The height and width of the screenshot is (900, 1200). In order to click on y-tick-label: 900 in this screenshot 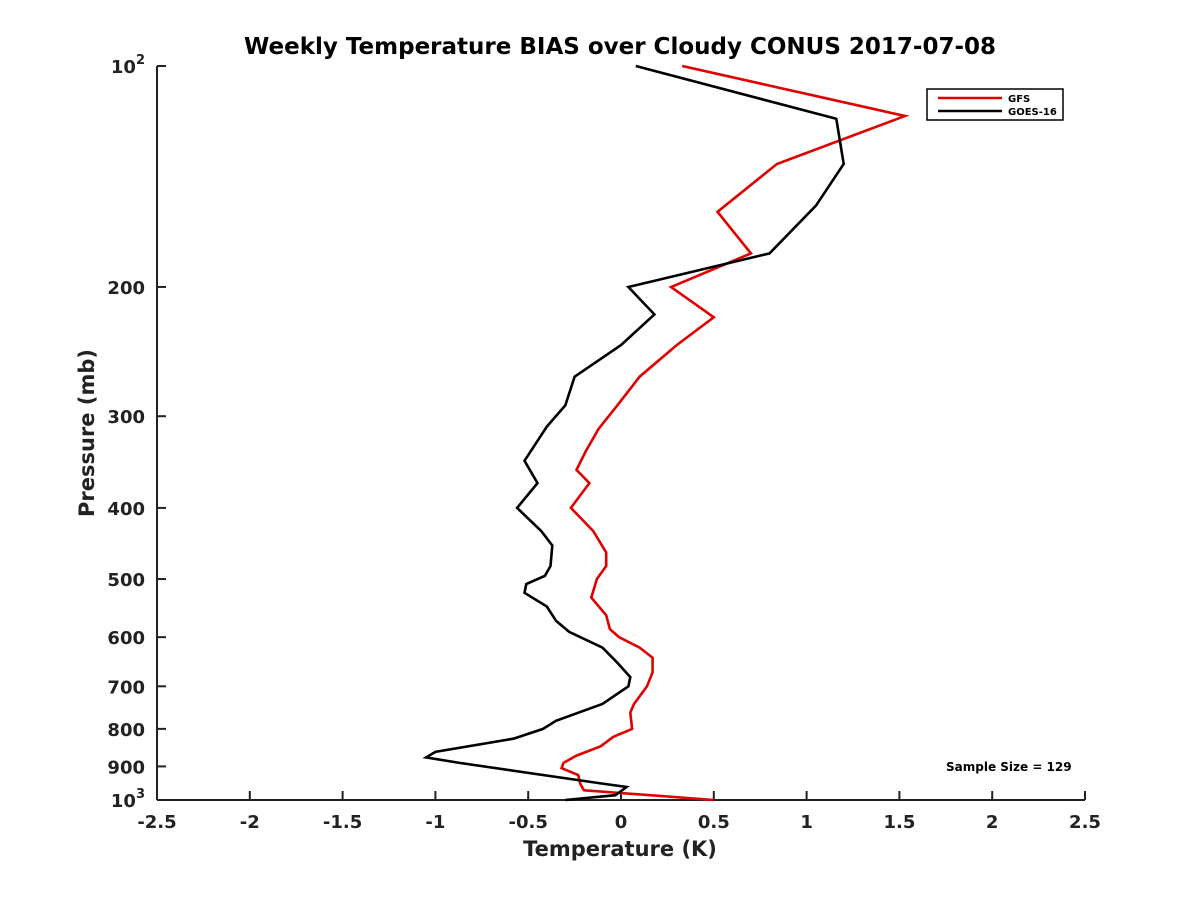, I will do `click(126, 767)`.